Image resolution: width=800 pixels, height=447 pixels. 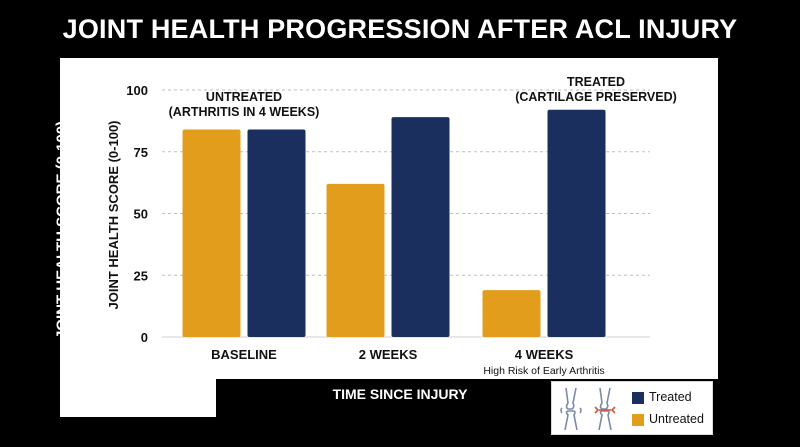 I want to click on chart-panel-extension, so click(x=138, y=397).